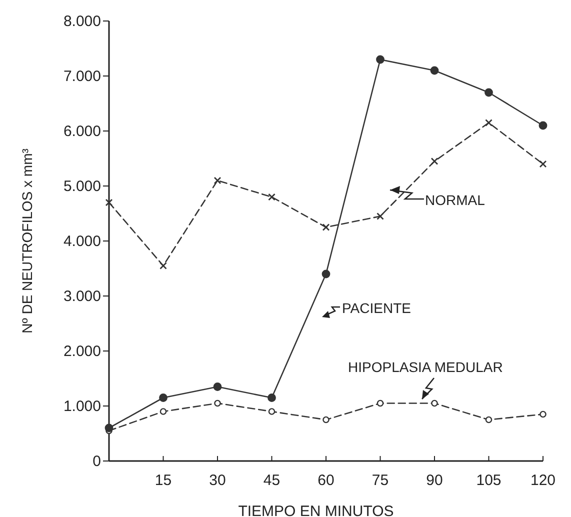 This screenshot has width=571, height=517. I want to click on x-tick-label: 60, so click(326, 480).